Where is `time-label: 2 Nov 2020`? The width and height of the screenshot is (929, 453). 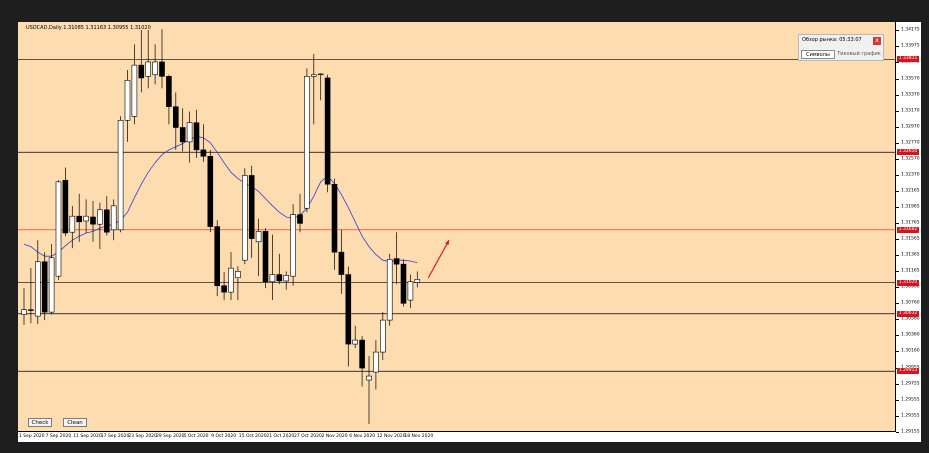
time-label: 2 Nov 2020 is located at coordinates (334, 436).